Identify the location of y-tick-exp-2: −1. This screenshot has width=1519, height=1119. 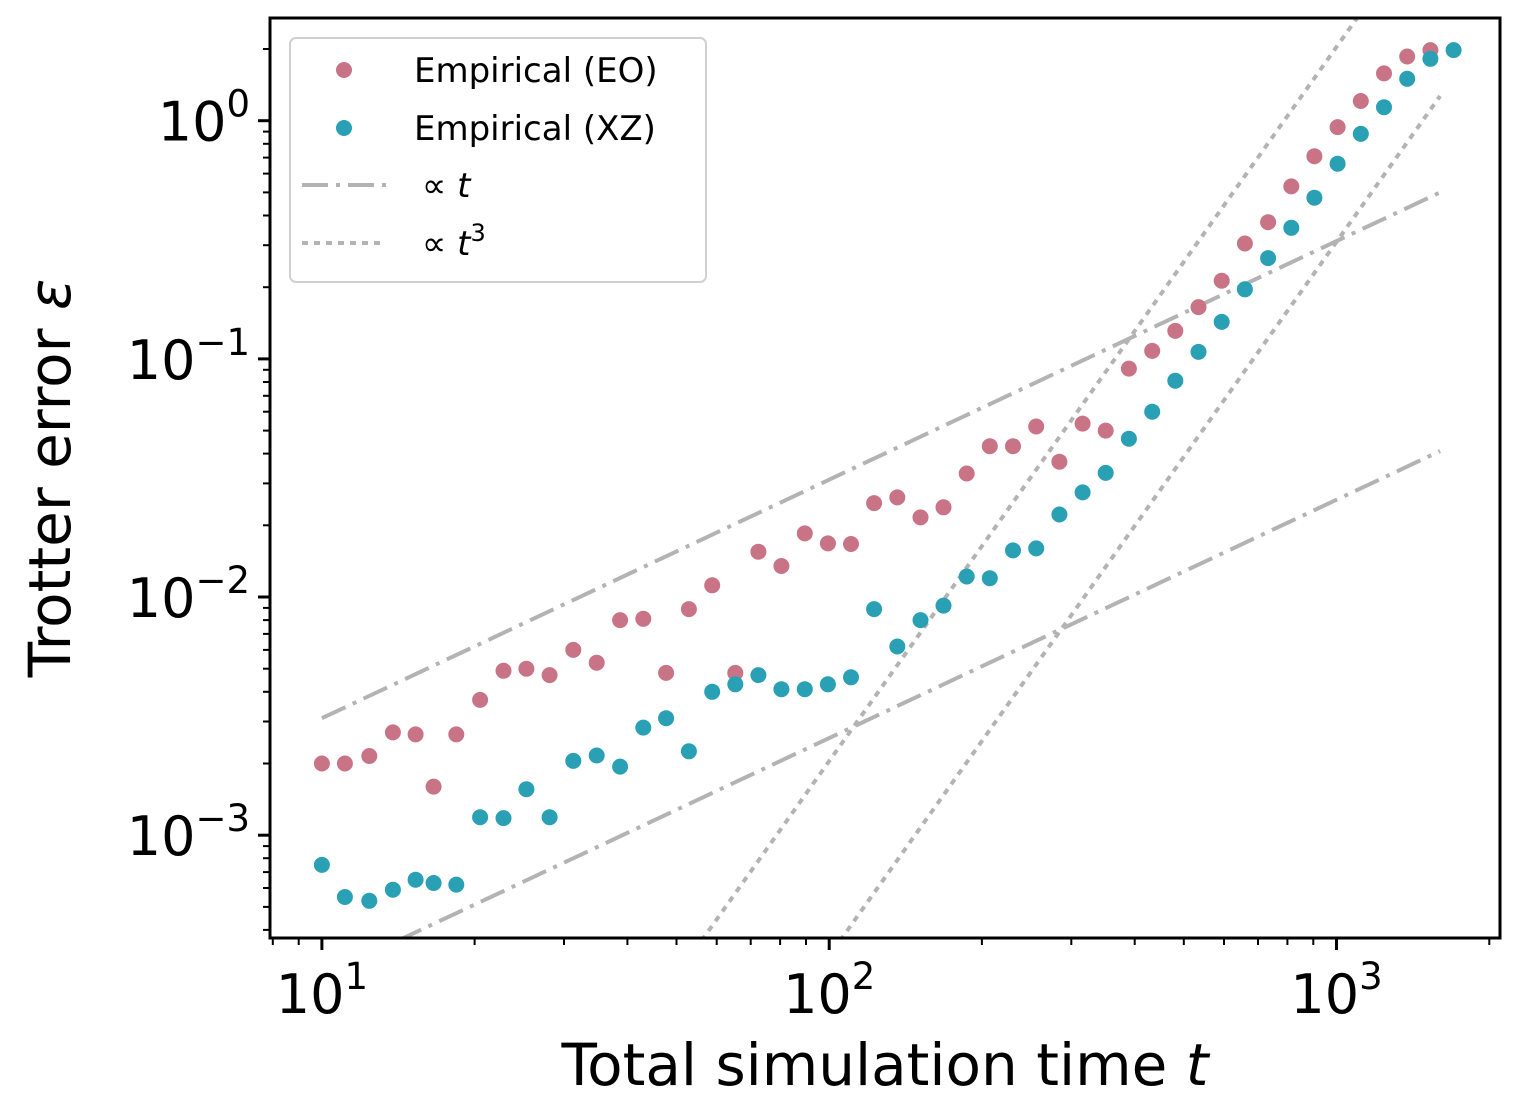
(222, 342).